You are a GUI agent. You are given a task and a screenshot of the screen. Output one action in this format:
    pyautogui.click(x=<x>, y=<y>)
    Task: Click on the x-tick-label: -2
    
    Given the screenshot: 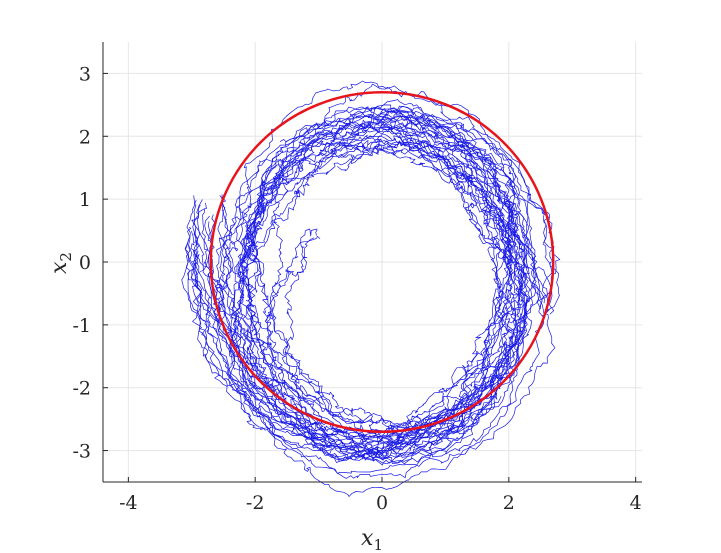 What is the action you would take?
    pyautogui.click(x=255, y=503)
    